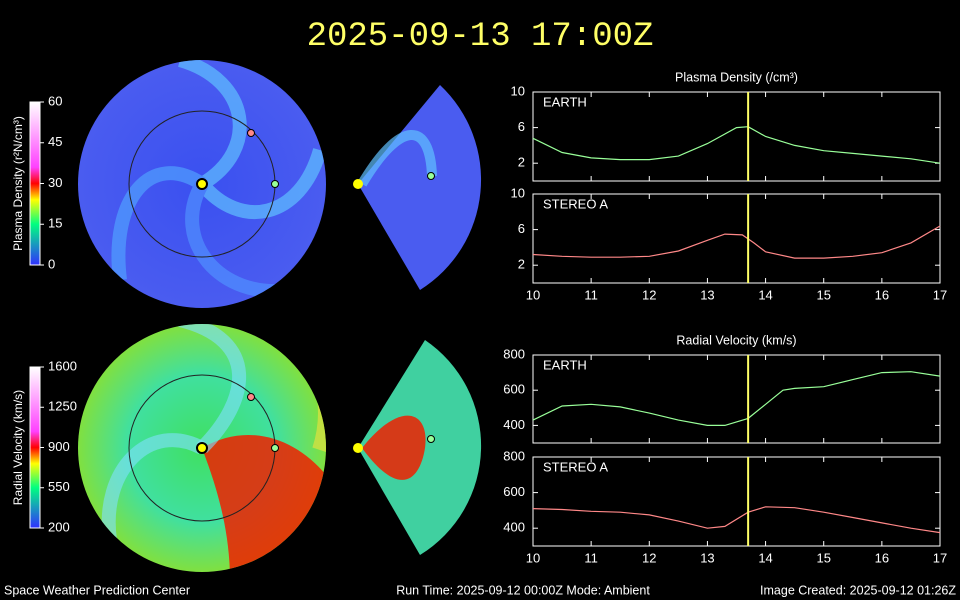  I want to click on footer-left: Space Weather Prediction Center, so click(97, 590).